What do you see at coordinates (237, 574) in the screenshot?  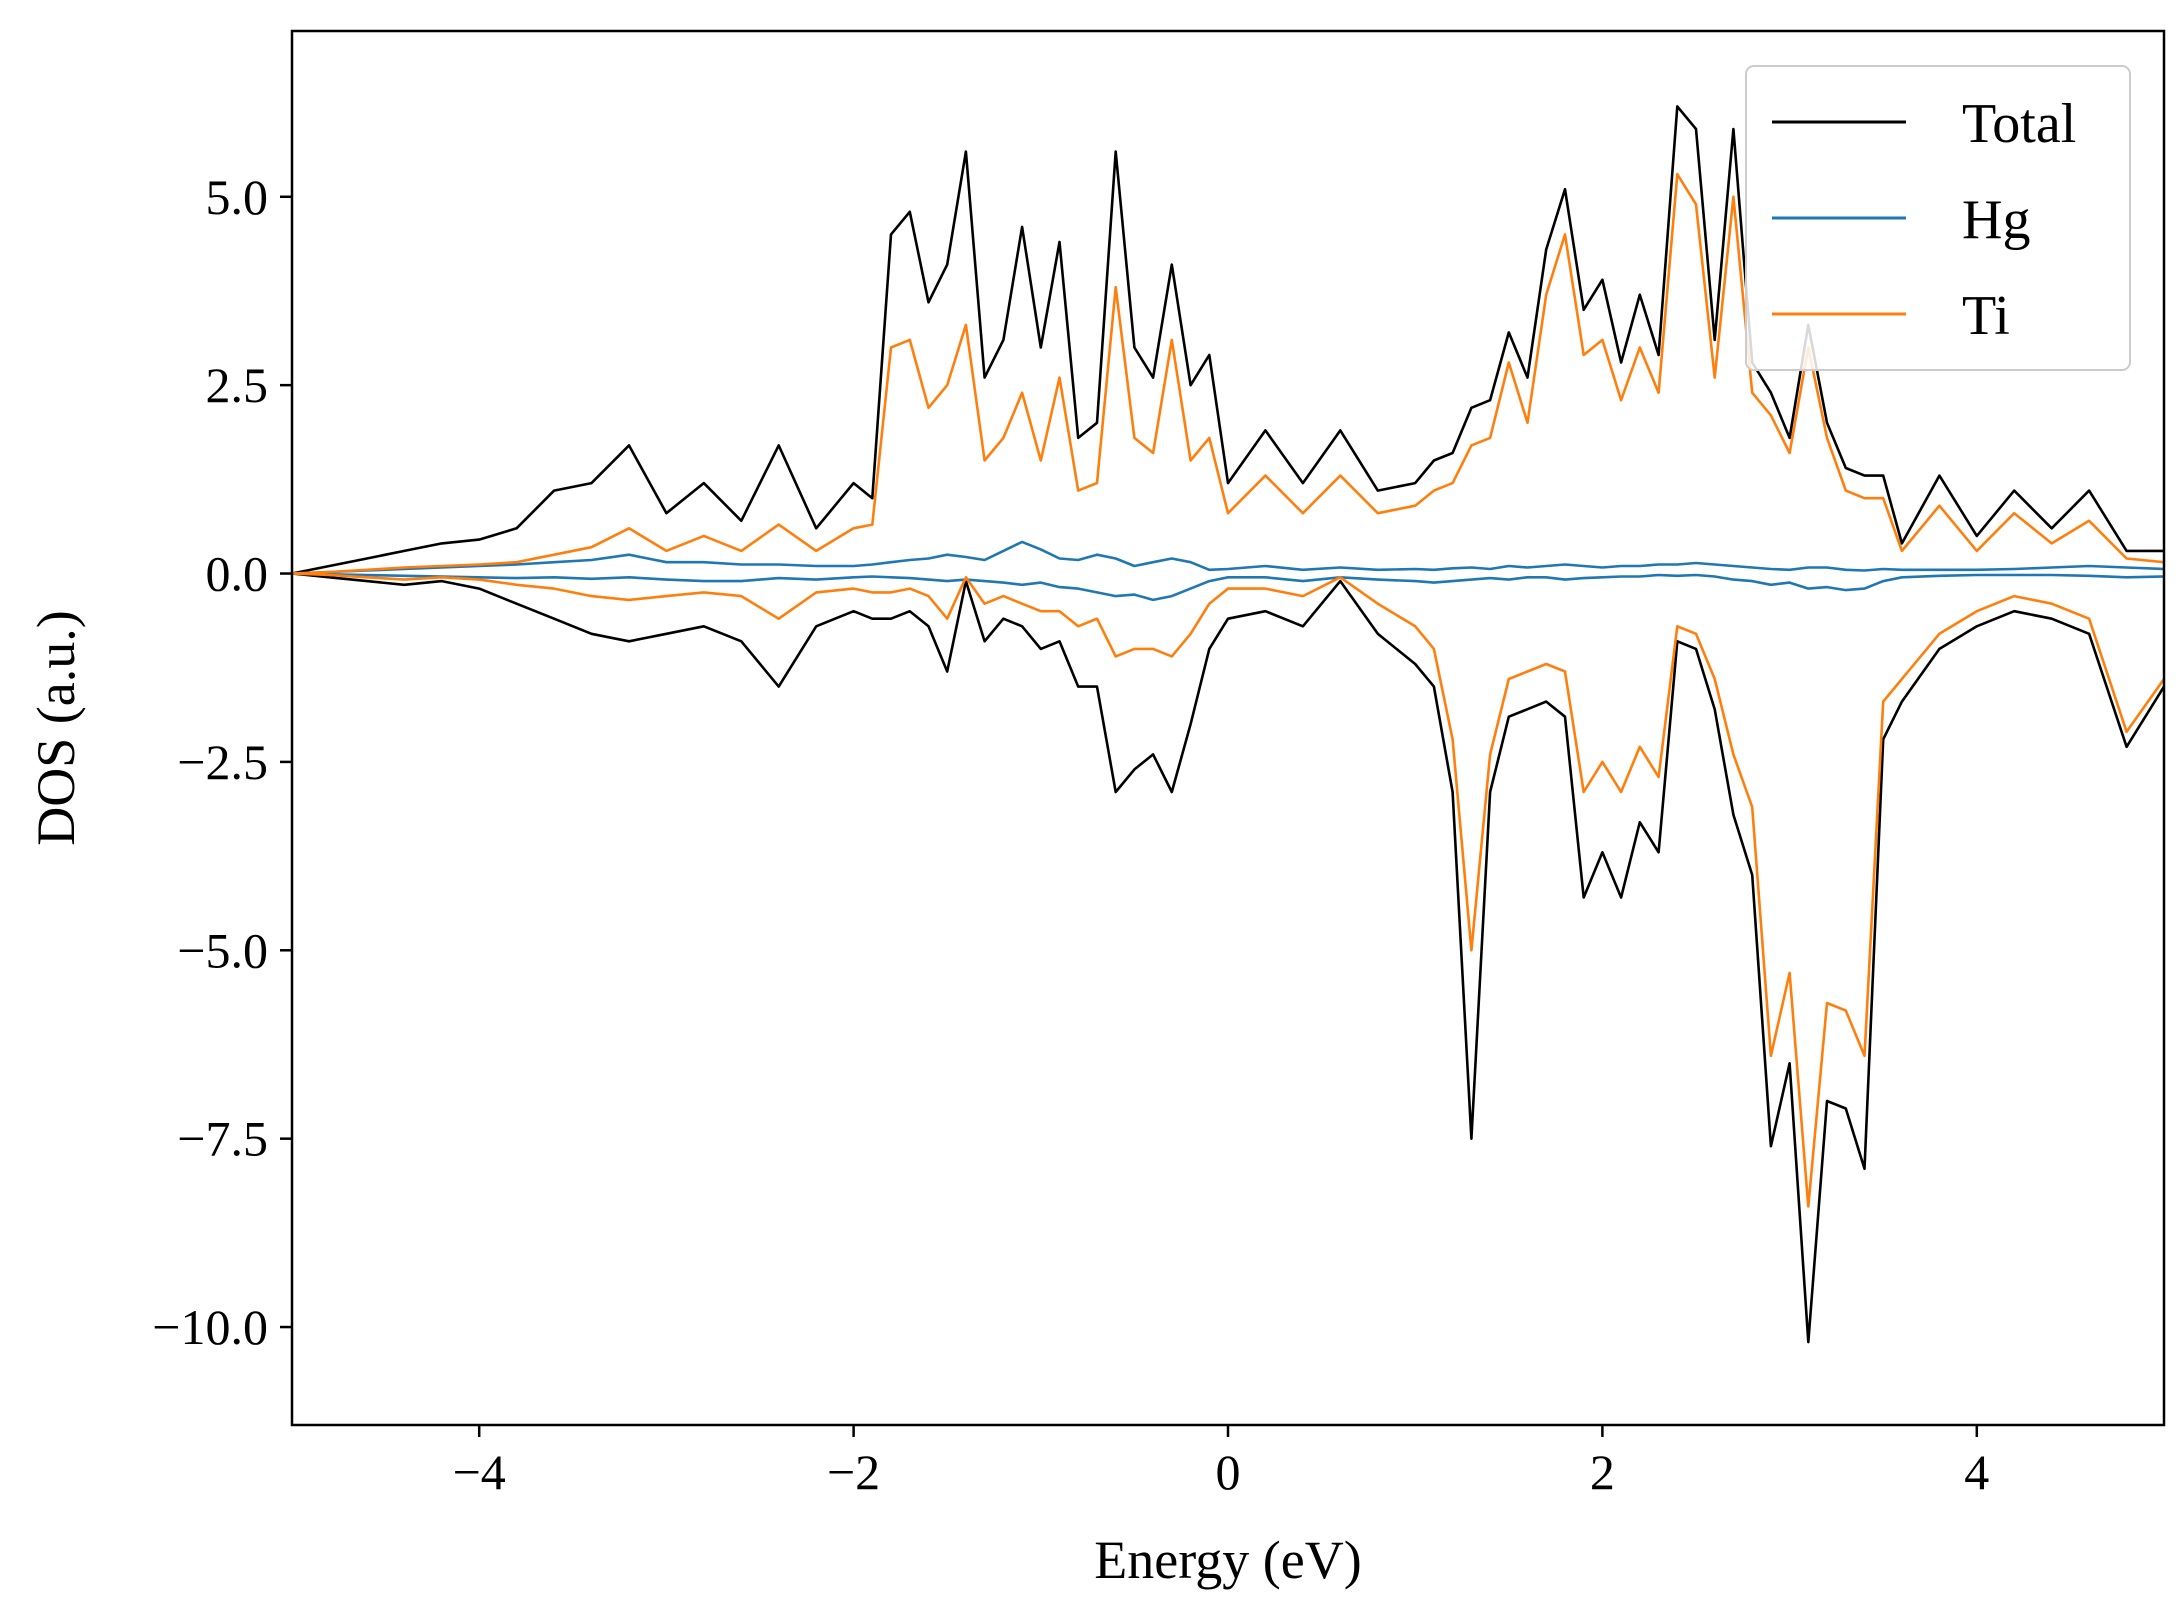 I see `y-tick-label: 0.0` at bounding box center [237, 574].